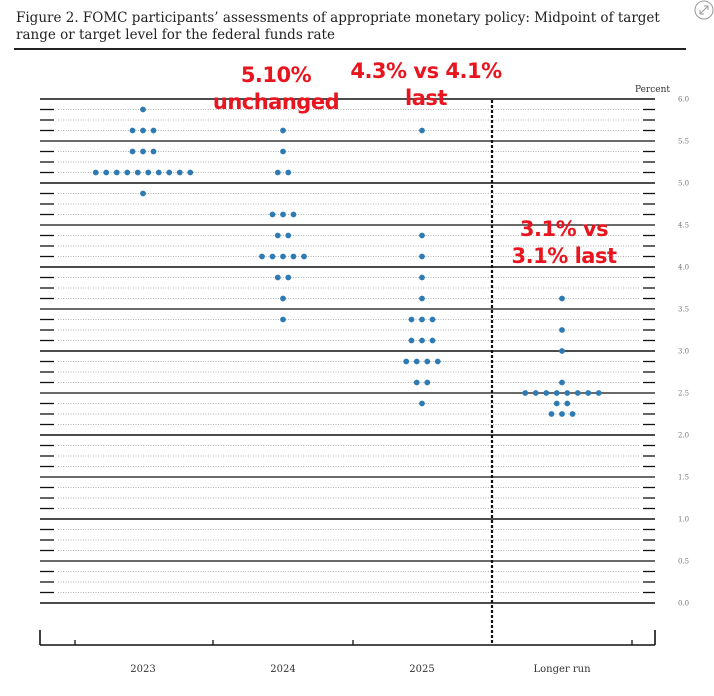 This screenshot has height=696, width=714. I want to click on y-tick-label: 3.0, so click(683, 352).